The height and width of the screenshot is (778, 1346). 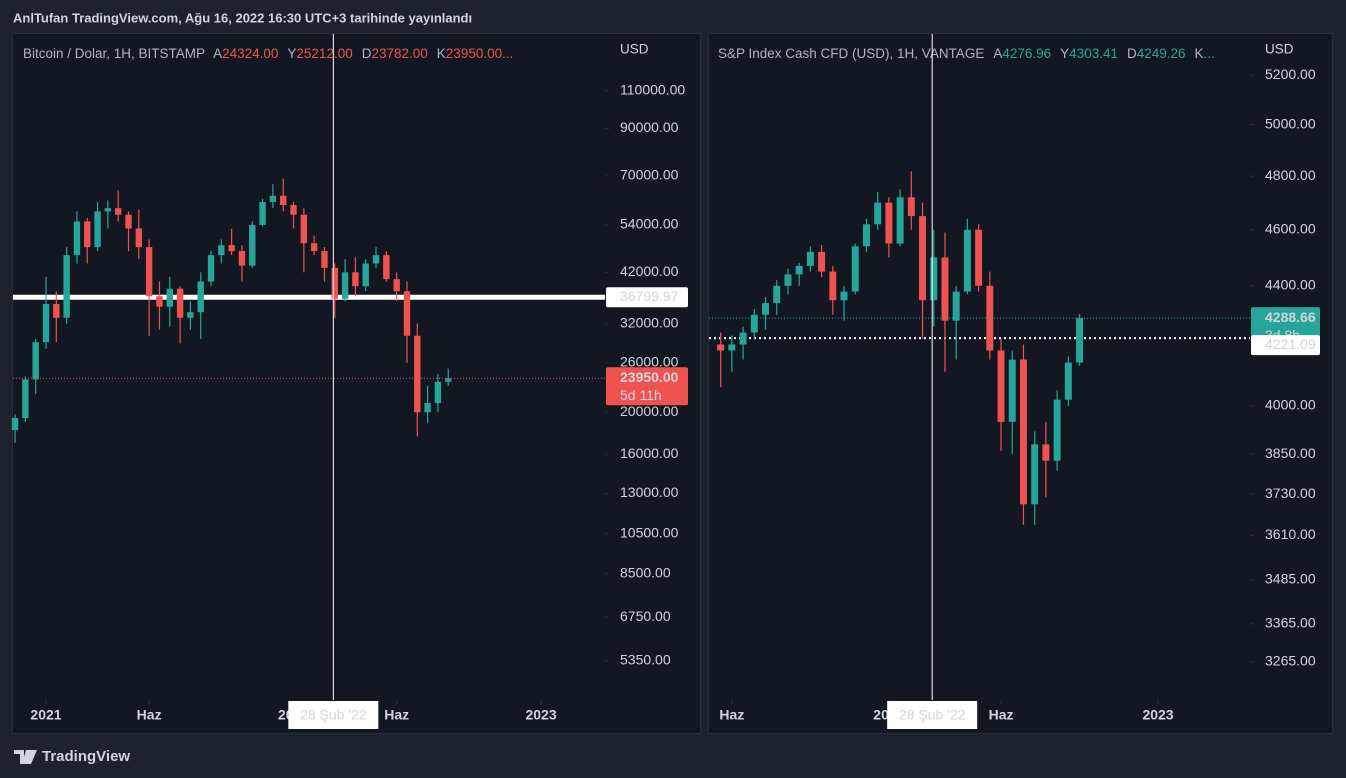 What do you see at coordinates (1290, 534) in the screenshot?
I see `y-tick-label: 3610.00` at bounding box center [1290, 534].